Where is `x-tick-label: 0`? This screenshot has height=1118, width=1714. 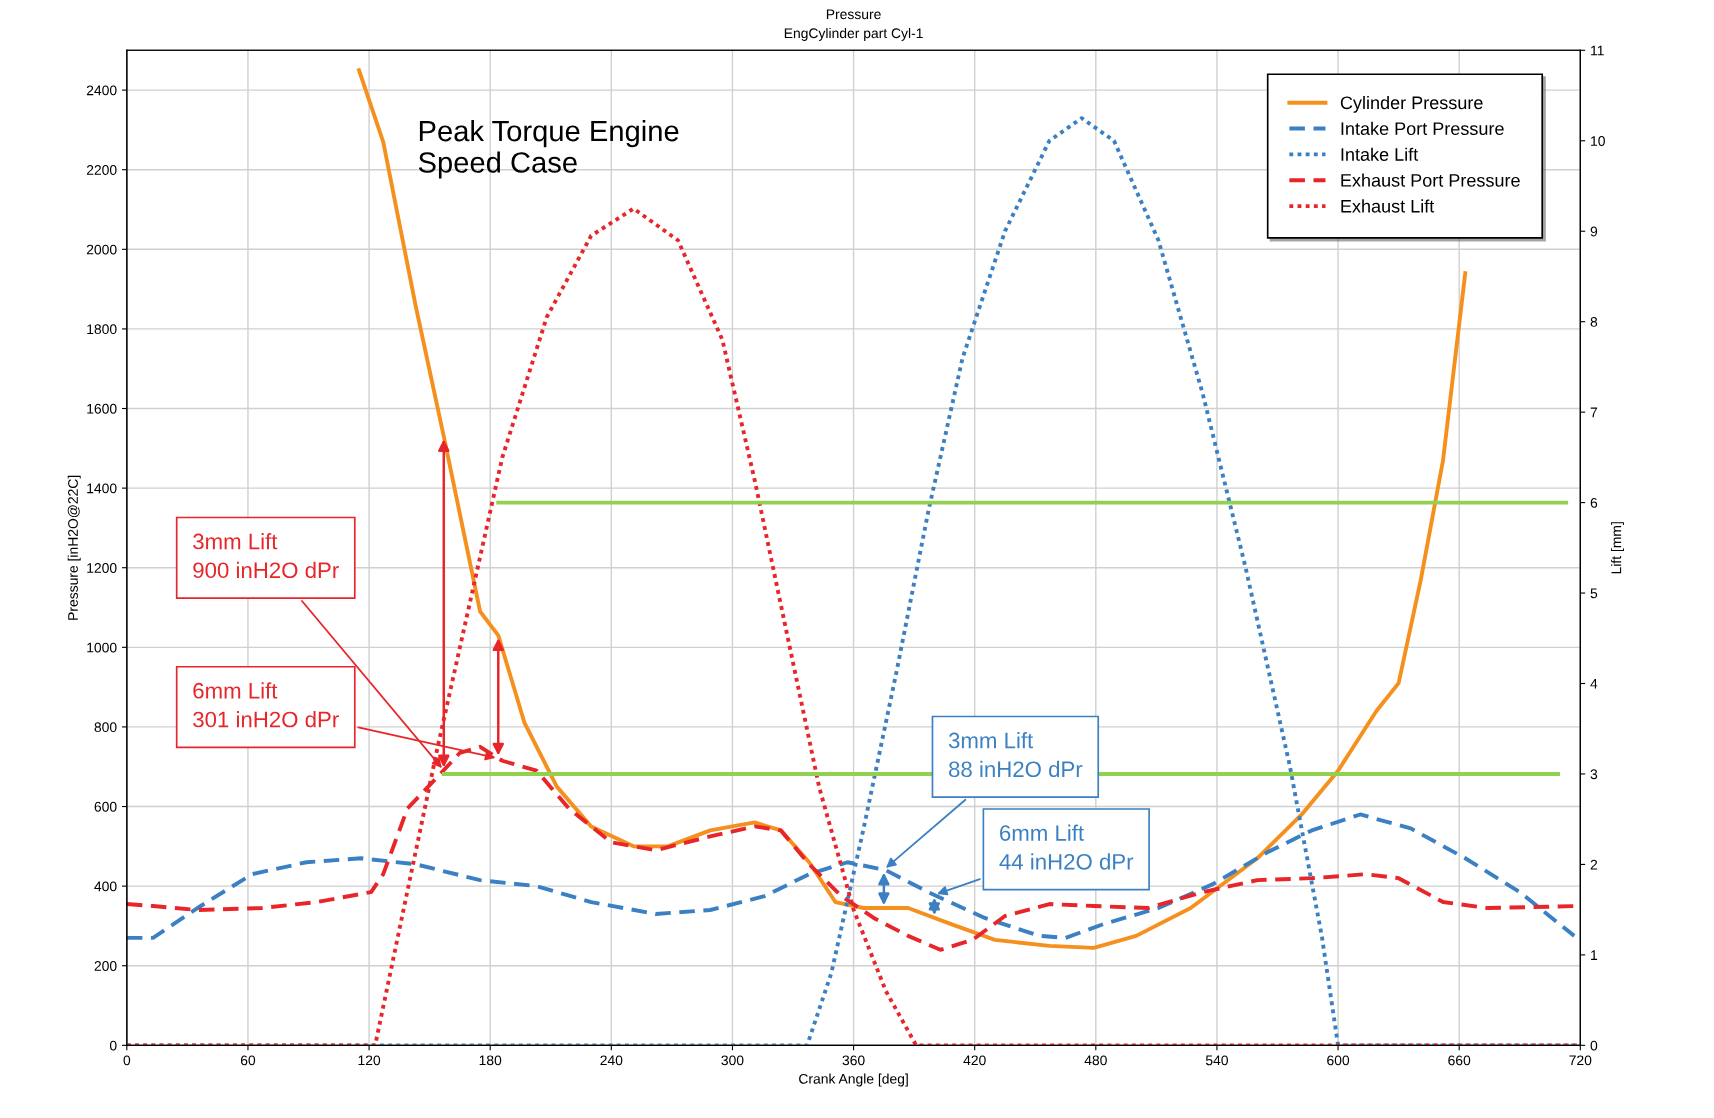
x-tick-label: 0 is located at coordinates (127, 1060).